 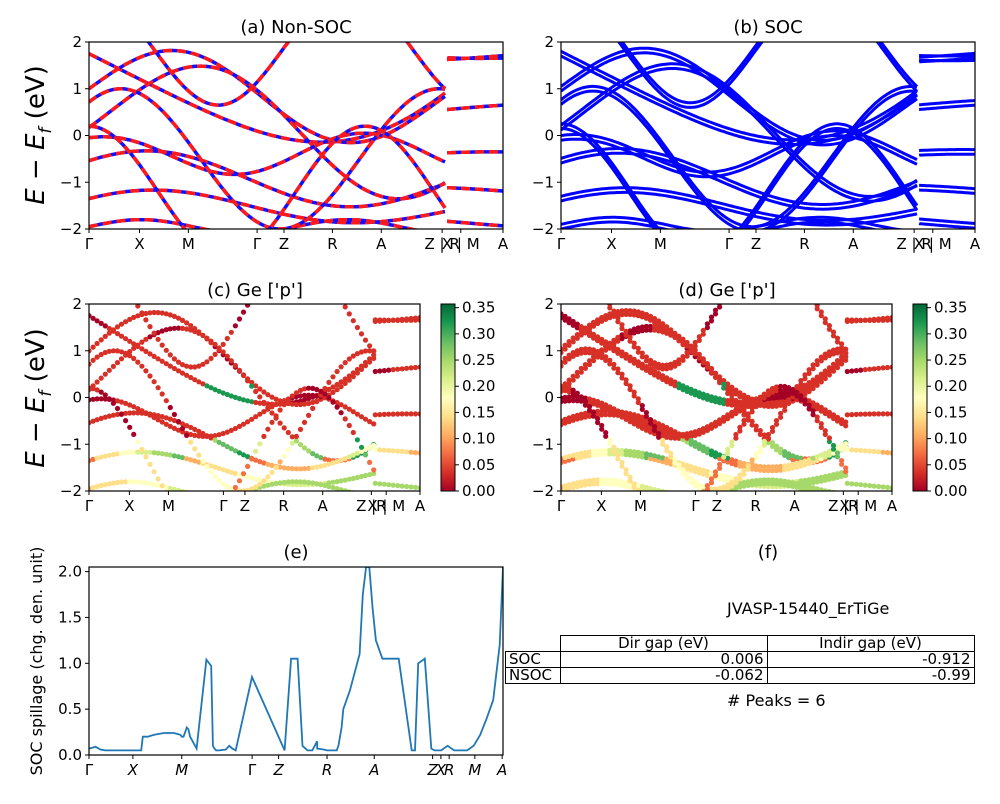 What do you see at coordinates (255, 290) in the screenshot?
I see `title-c: (c) Ge ['p']` at bounding box center [255, 290].